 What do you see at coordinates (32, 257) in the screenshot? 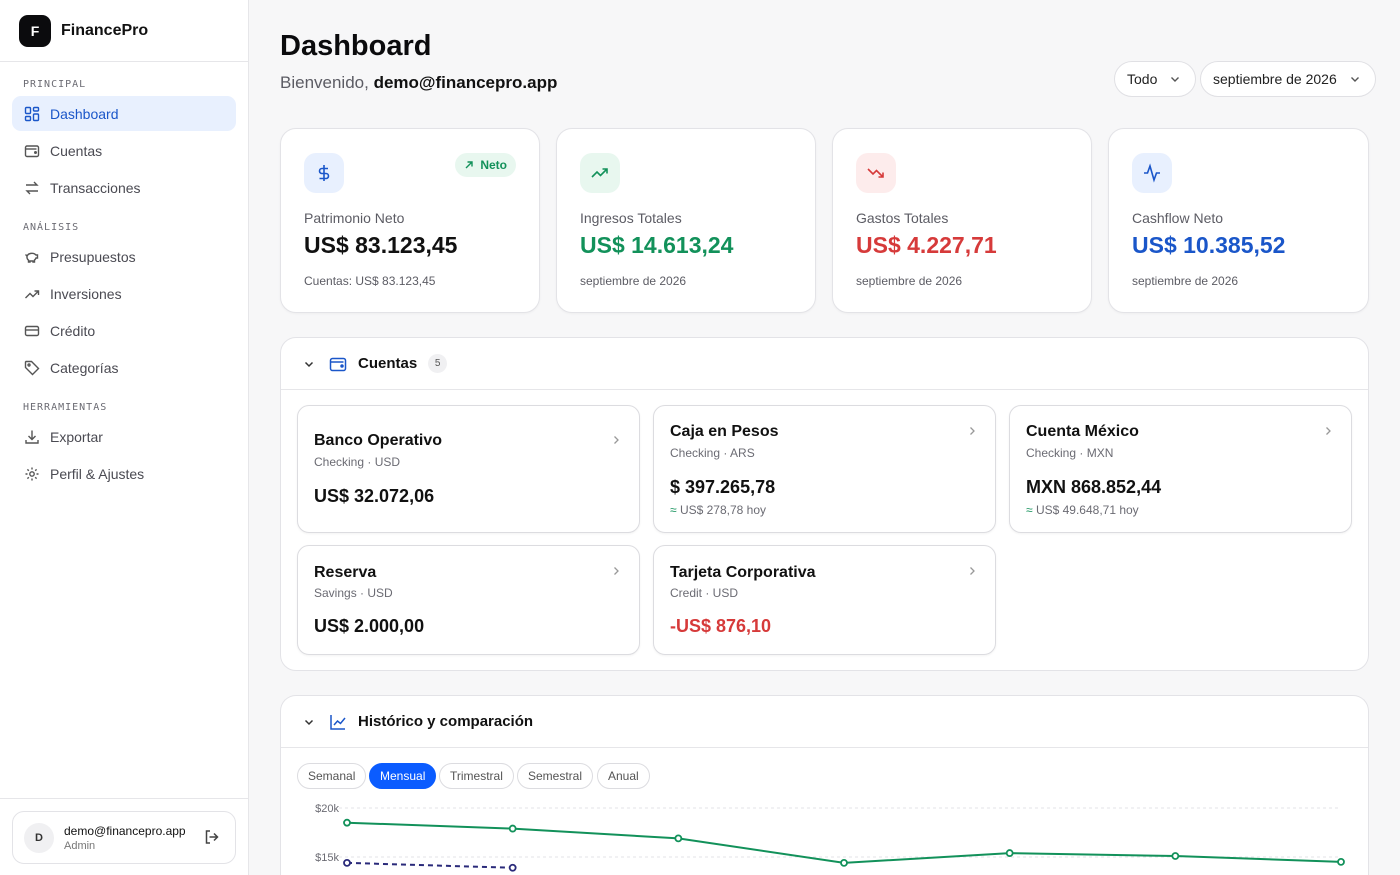
I see `piggy-bank-icon` at bounding box center [32, 257].